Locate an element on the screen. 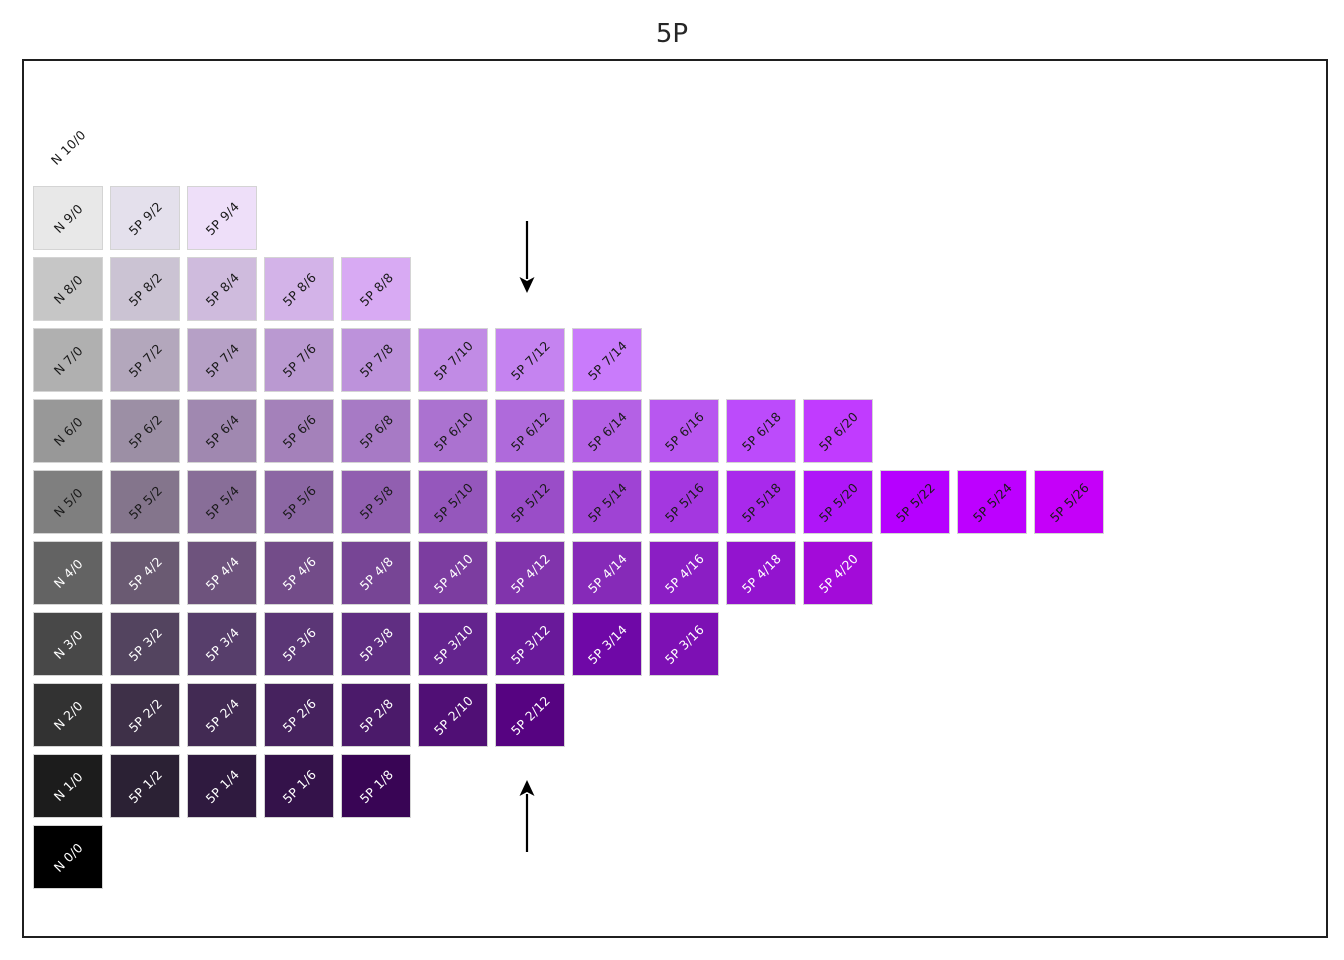  color-swatch: 5P 6/6 is located at coordinates (299, 431).